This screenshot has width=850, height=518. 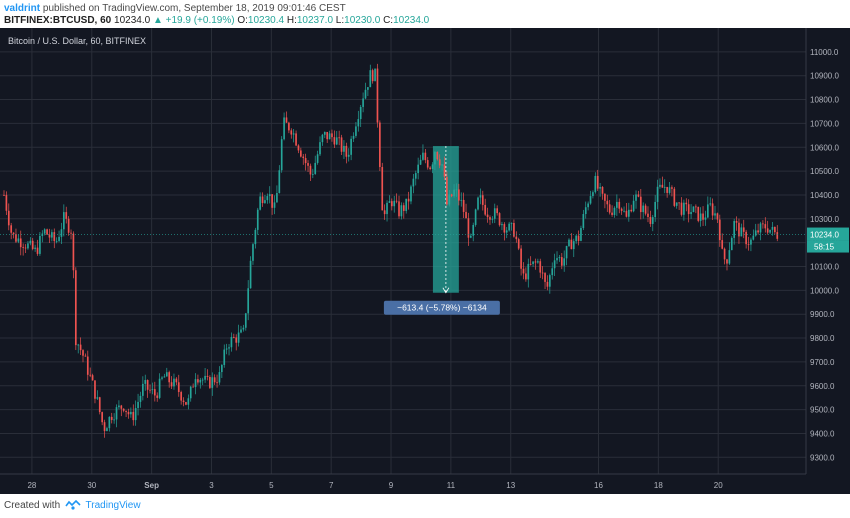 What do you see at coordinates (113, 505) in the screenshot?
I see `tradingview-brand-link: TradingView` at bounding box center [113, 505].